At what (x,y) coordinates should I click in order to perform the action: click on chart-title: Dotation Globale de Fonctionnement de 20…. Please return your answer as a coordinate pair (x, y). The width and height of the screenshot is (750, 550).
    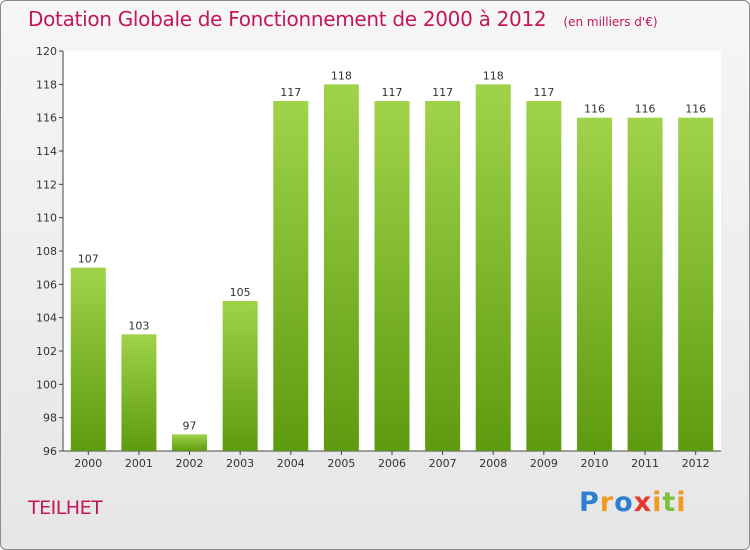
    Looking at the image, I should click on (287, 19).